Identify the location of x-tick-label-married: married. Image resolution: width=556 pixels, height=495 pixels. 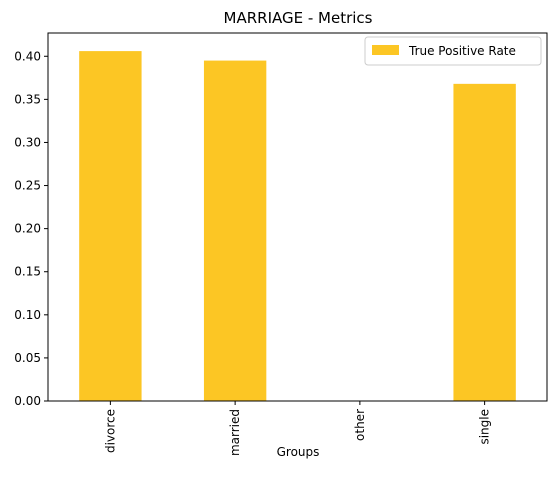
(235, 432).